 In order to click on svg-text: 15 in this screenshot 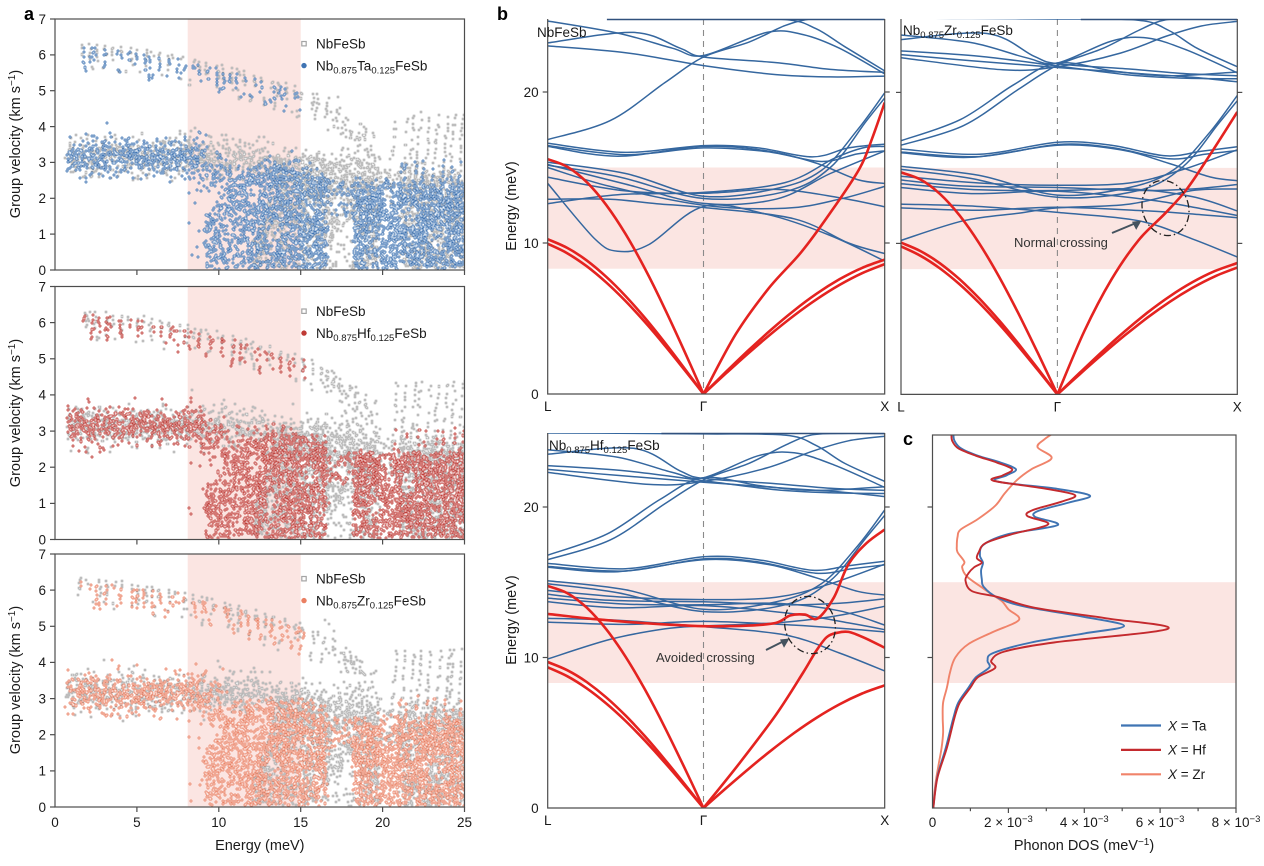, I will do `click(300, 822)`.